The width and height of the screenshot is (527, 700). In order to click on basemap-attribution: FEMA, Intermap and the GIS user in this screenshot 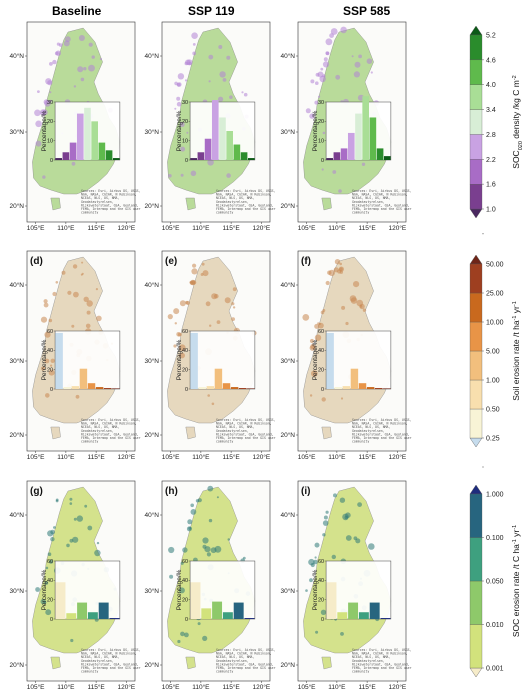, I will do `click(111, 209)`.